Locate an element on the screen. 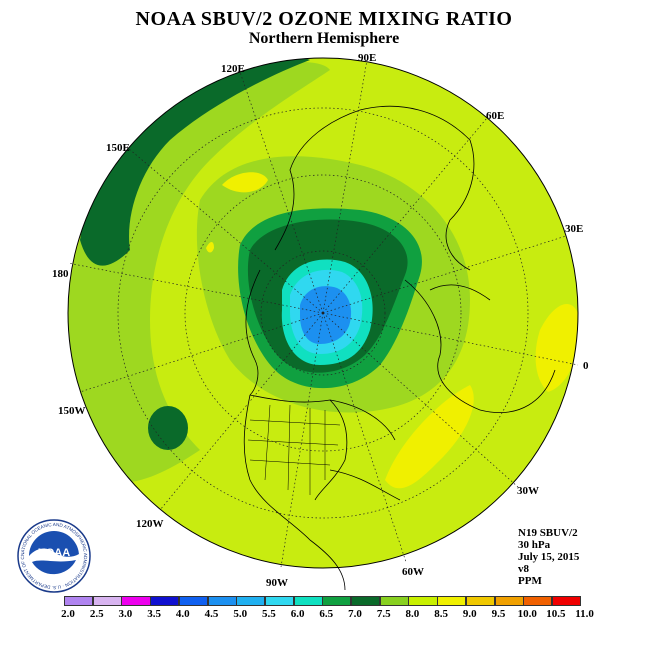  page-title: NOAA SBUV/2 OZONE MIXING RATIO is located at coordinates (324, 19).